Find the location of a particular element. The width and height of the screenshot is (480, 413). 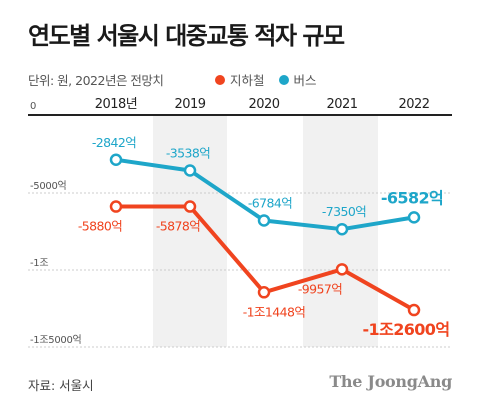

legend-swatch-bus is located at coordinates (283, 79).